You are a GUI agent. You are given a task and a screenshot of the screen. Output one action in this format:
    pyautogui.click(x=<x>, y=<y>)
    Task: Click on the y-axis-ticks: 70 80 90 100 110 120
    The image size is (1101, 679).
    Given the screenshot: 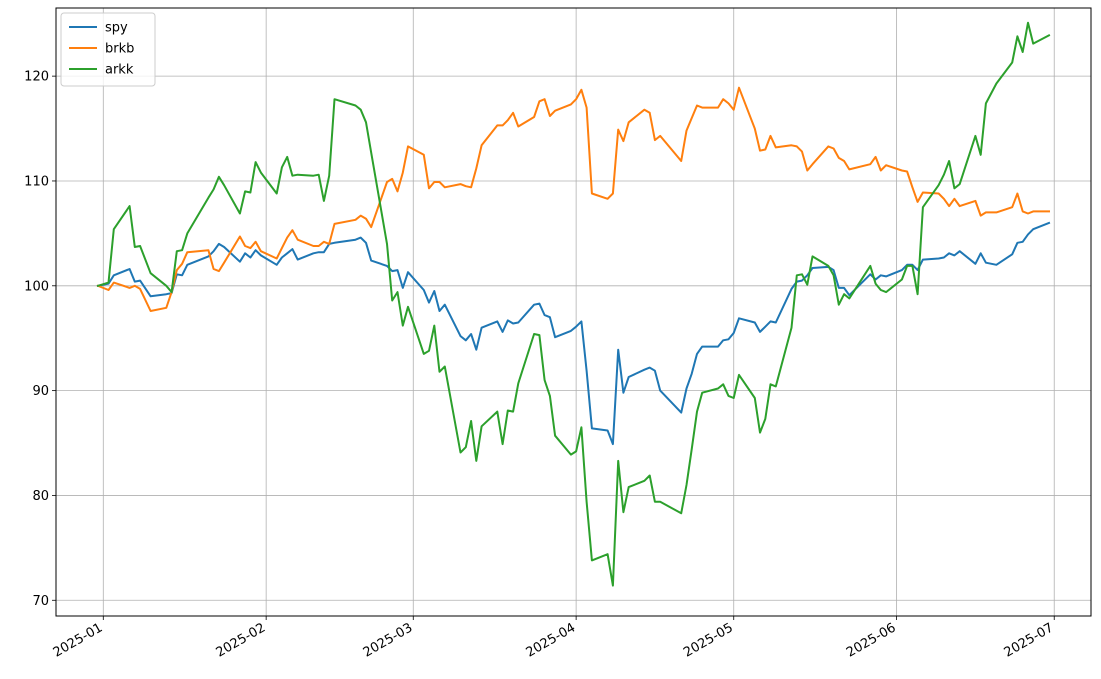 What is the action you would take?
    pyautogui.click(x=40, y=339)
    